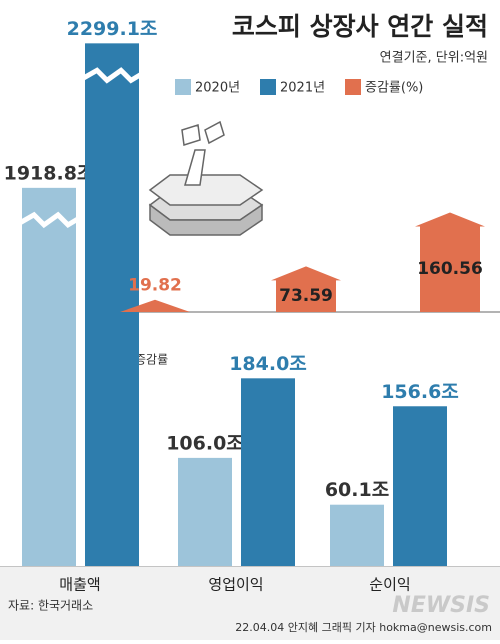 The width and height of the screenshot is (500, 644). Describe the element at coordinates (306, 296) in the screenshot. I see `growth-value-label: 73.59` at that location.